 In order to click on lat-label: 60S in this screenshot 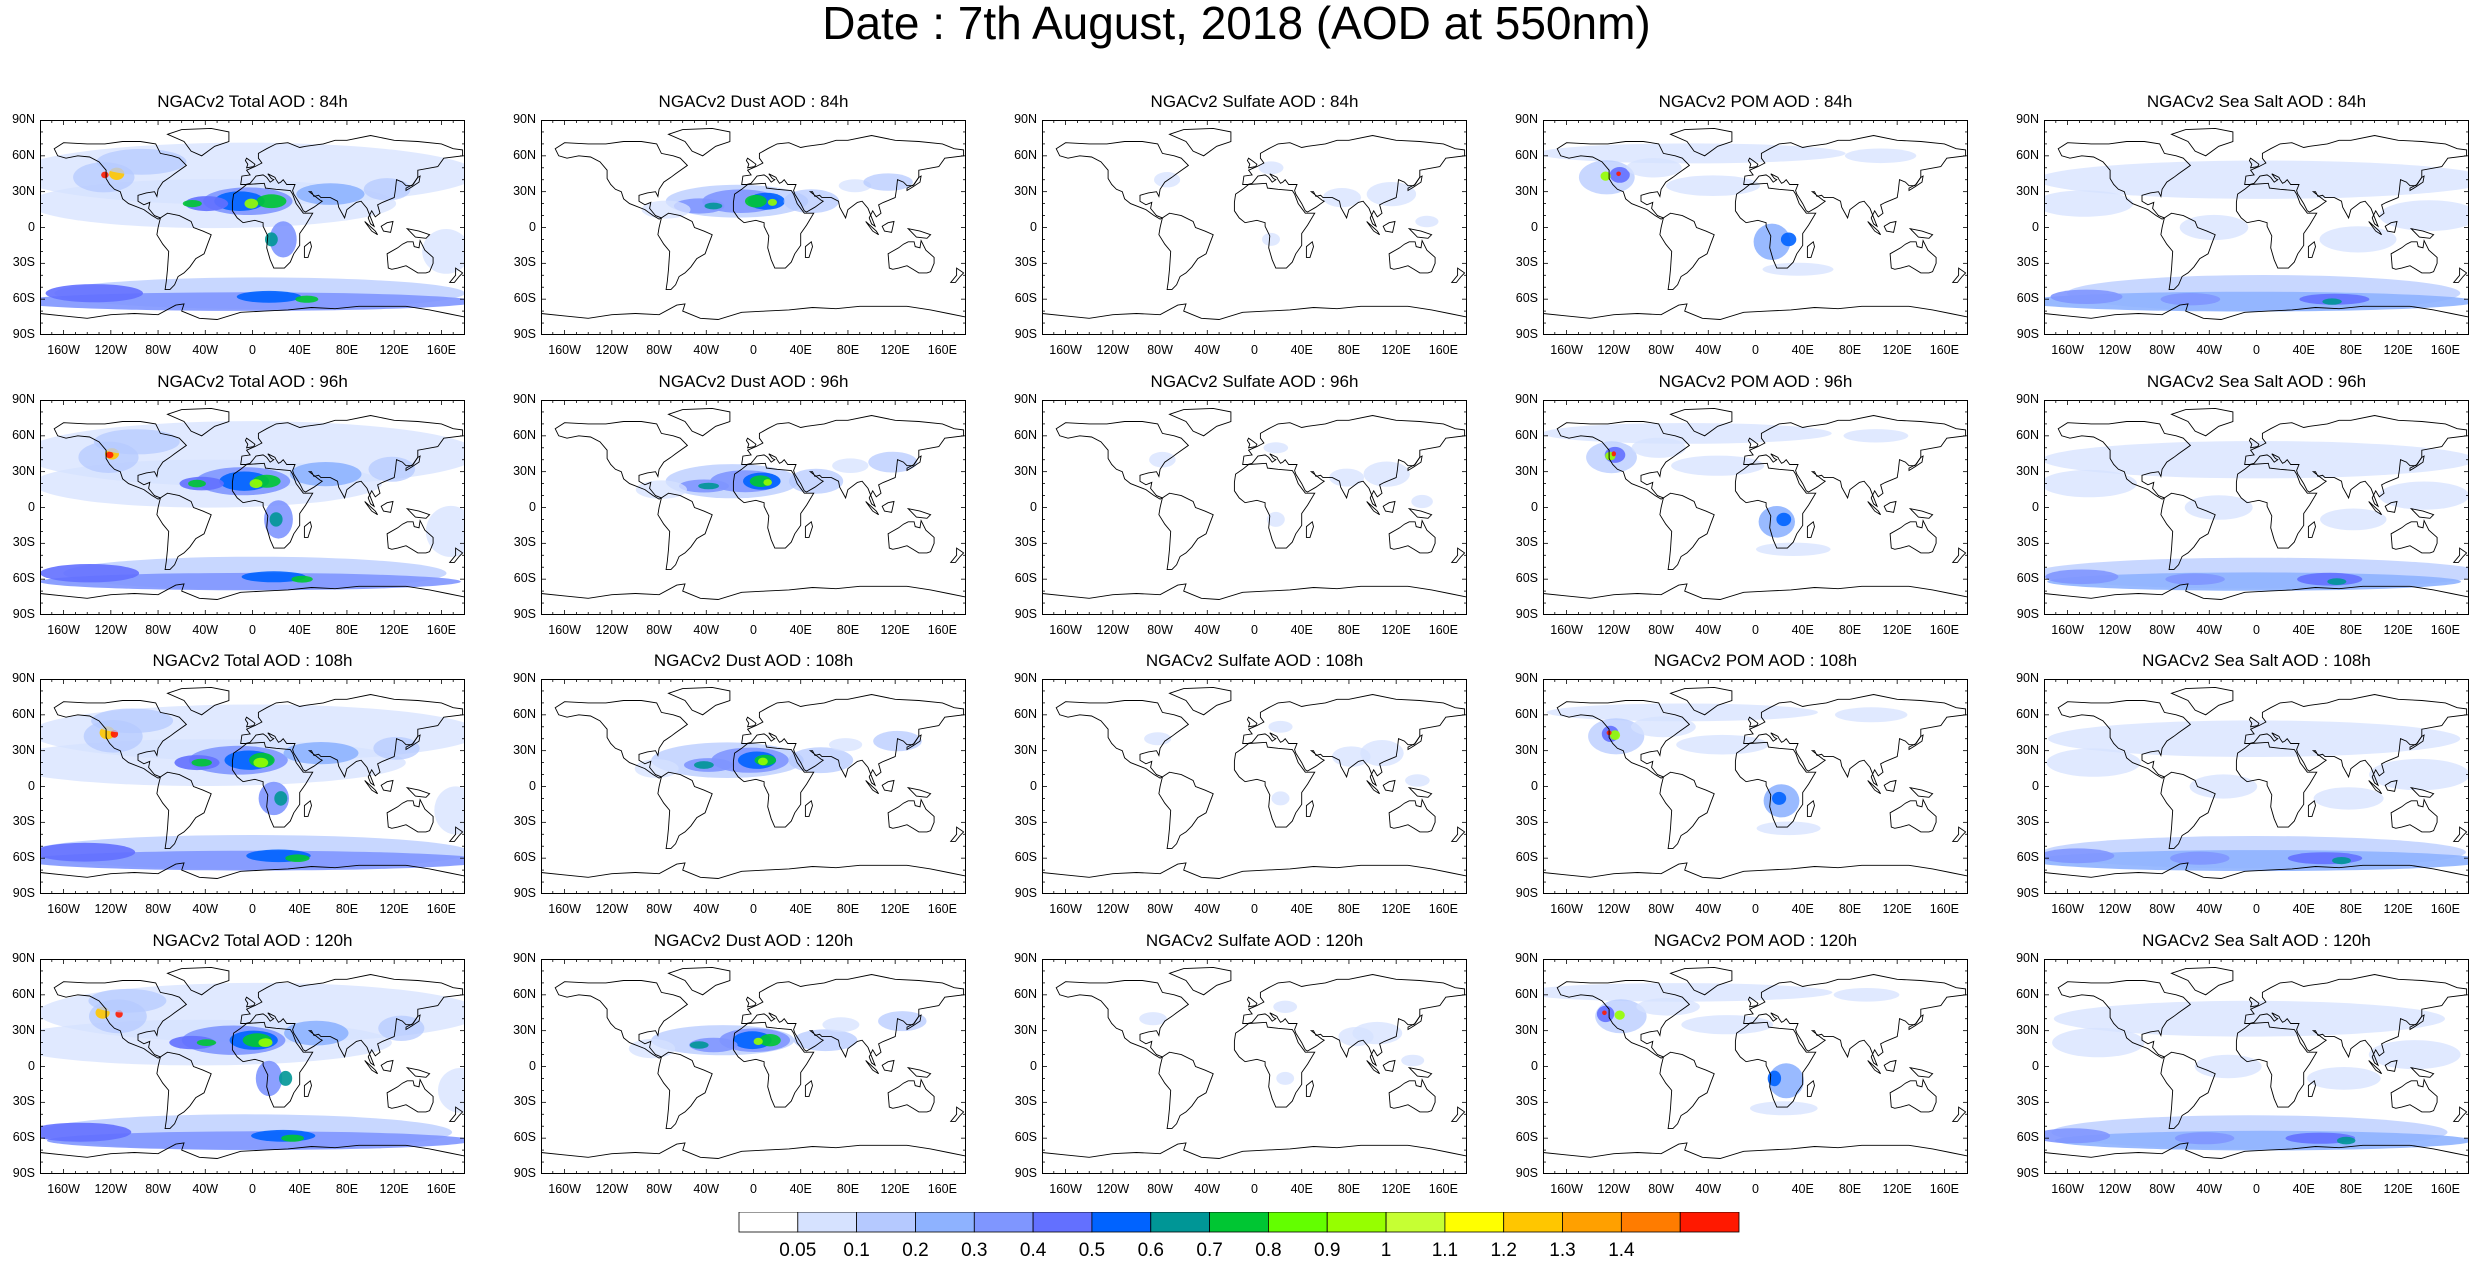, I will do `click(23, 857)`.